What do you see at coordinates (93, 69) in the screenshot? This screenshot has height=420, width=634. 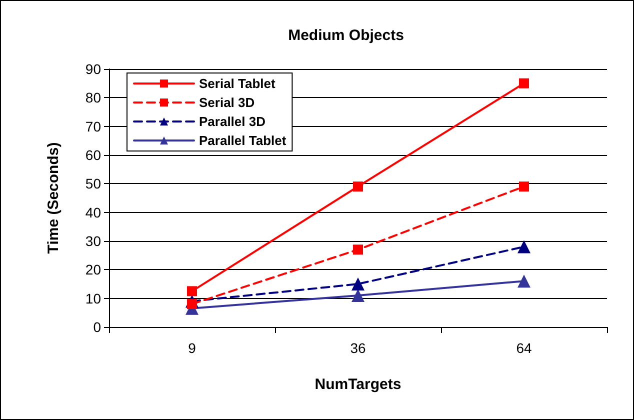 I see `y-tick-label: 90` at bounding box center [93, 69].